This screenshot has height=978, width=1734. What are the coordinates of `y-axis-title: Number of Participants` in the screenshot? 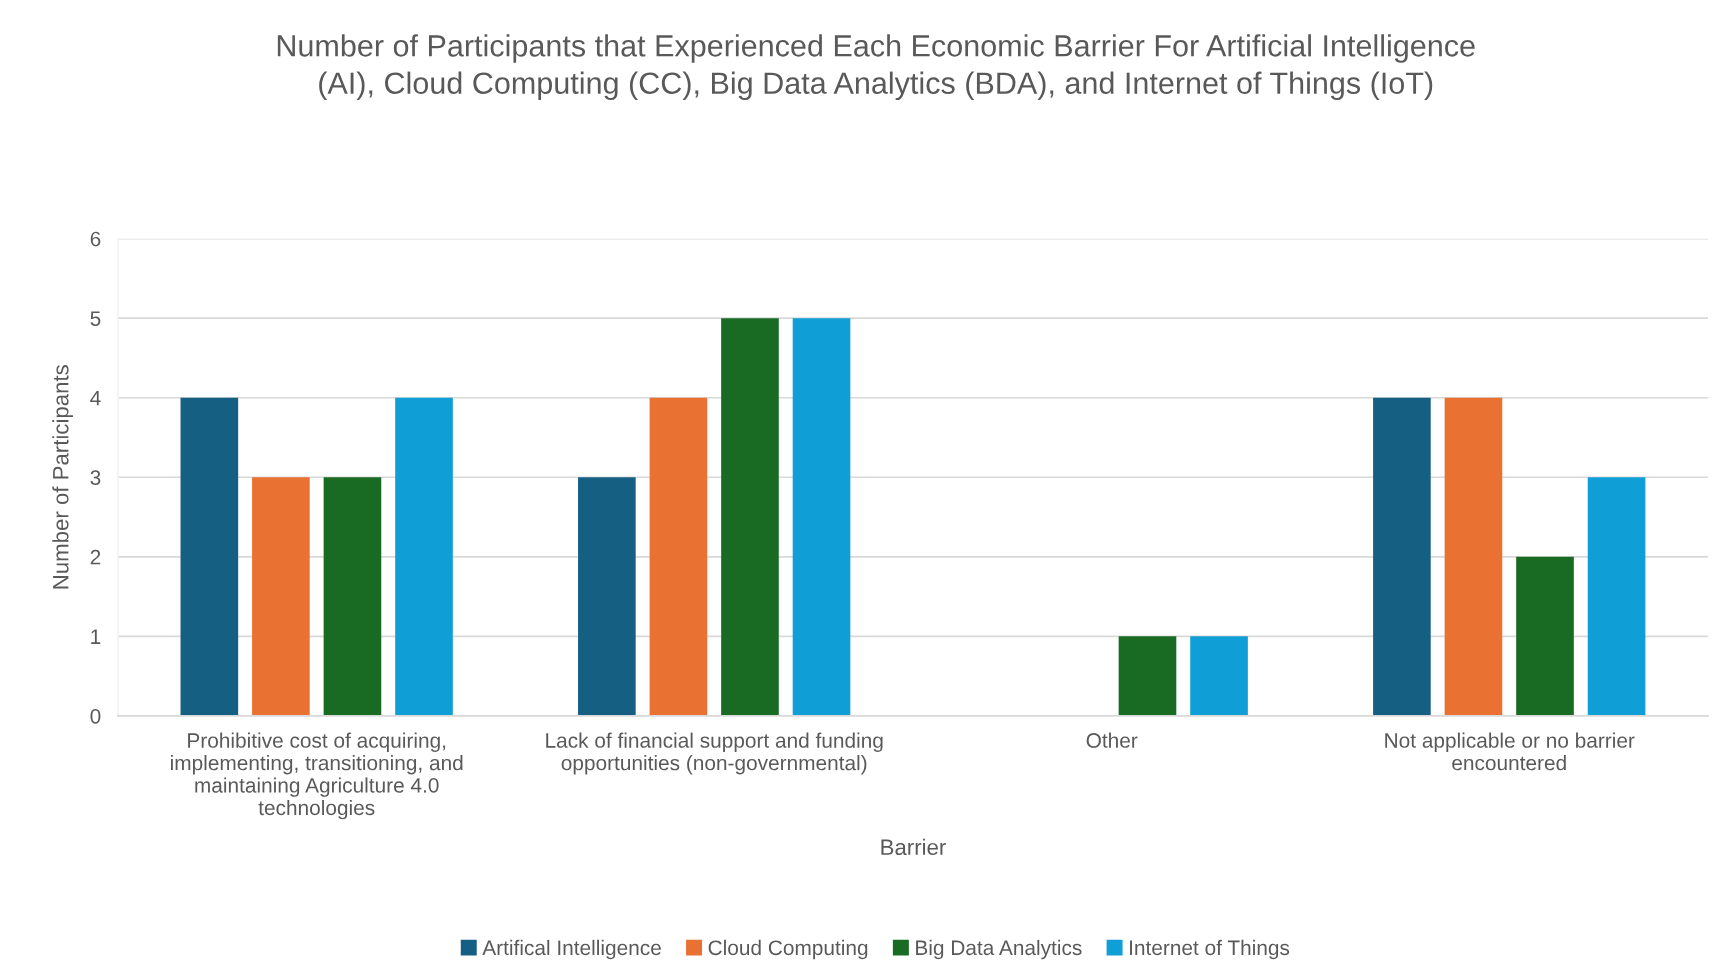 It's located at (62, 477).